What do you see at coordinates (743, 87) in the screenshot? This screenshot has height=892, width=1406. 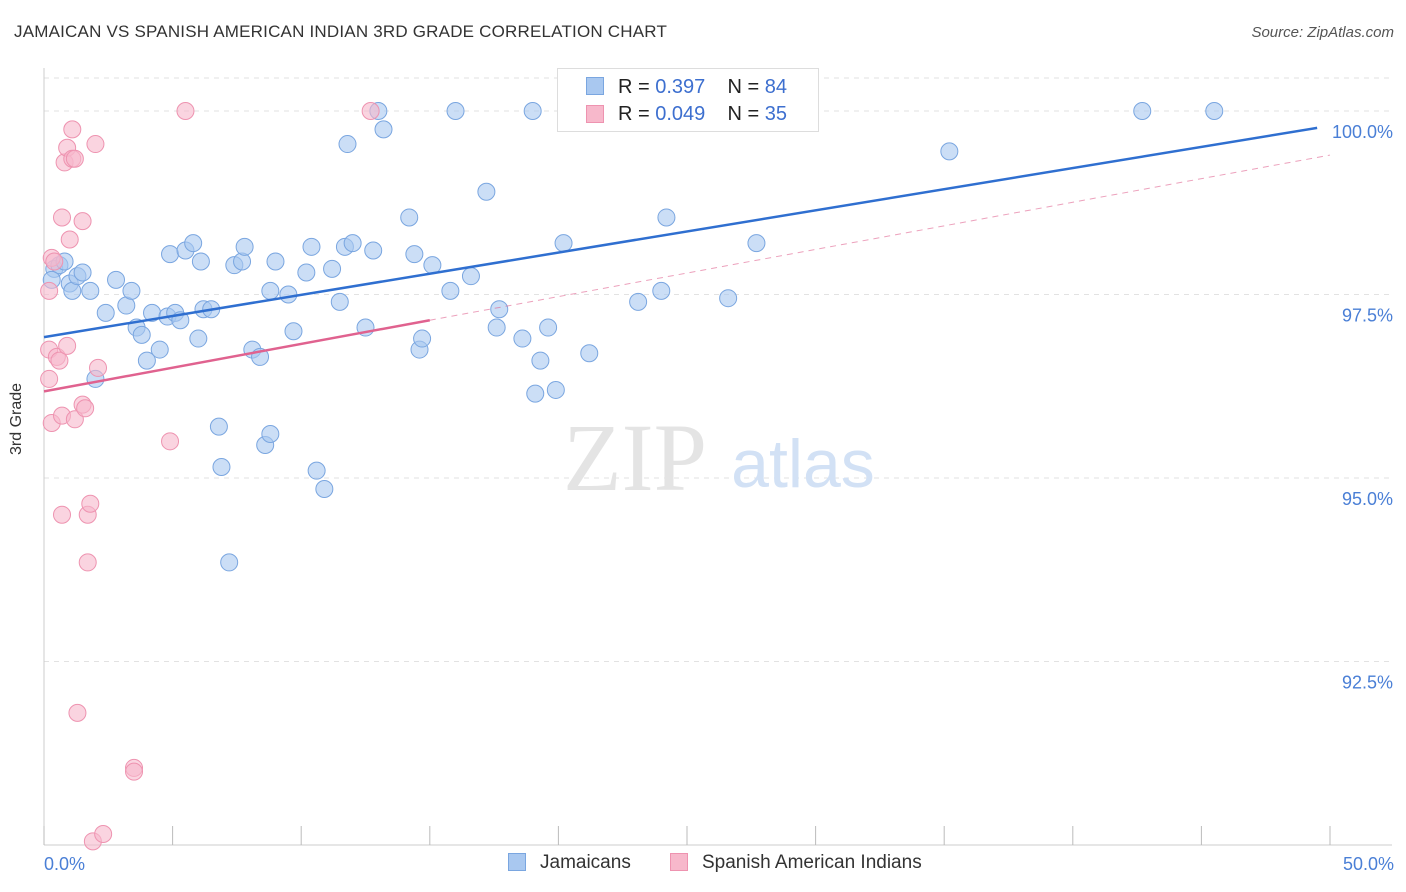 I see `jamaicans-n-label: N =` at bounding box center [743, 87].